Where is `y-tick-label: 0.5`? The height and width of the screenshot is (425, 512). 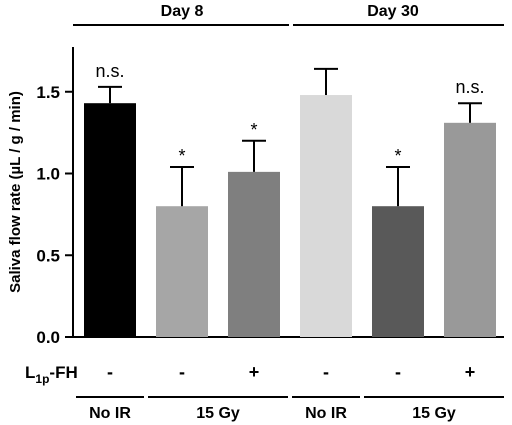
y-tick-label: 0.5 is located at coordinates (48, 255).